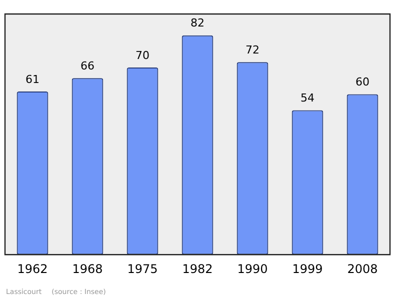 This screenshot has width=400, height=299. I want to click on data-label: 70, so click(143, 55).